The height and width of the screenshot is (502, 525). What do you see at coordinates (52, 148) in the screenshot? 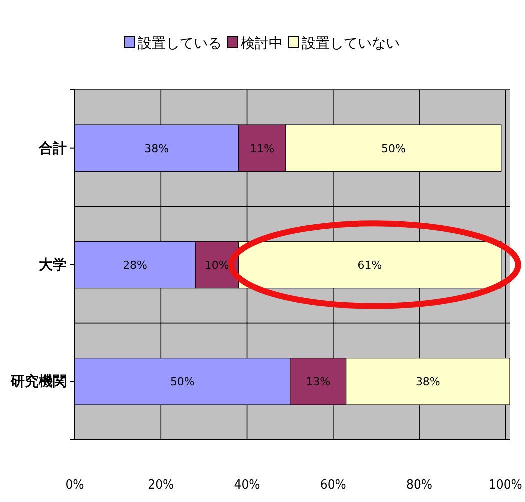
I see `y-tick-label: 合計` at bounding box center [52, 148].